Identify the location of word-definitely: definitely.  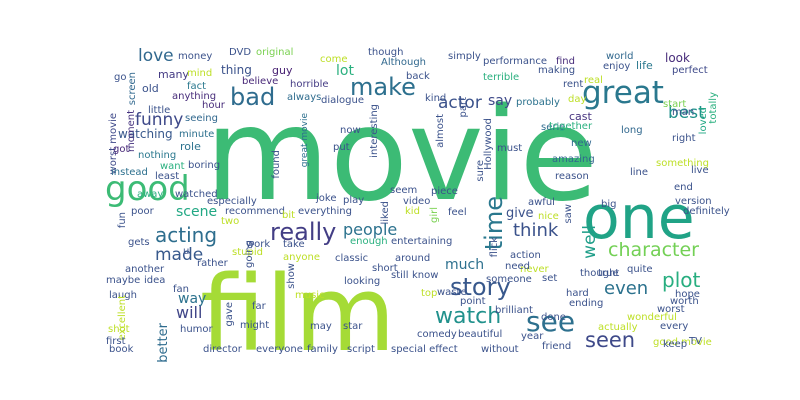
(706, 211).